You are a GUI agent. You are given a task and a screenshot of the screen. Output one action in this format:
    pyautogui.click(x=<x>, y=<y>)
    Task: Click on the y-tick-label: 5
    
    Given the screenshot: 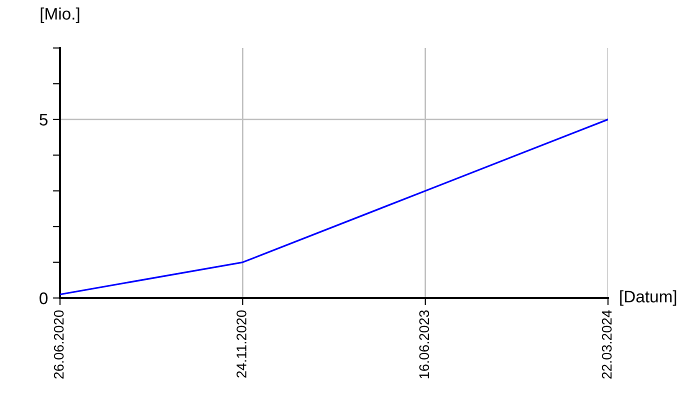 What is the action you would take?
    pyautogui.click(x=44, y=120)
    